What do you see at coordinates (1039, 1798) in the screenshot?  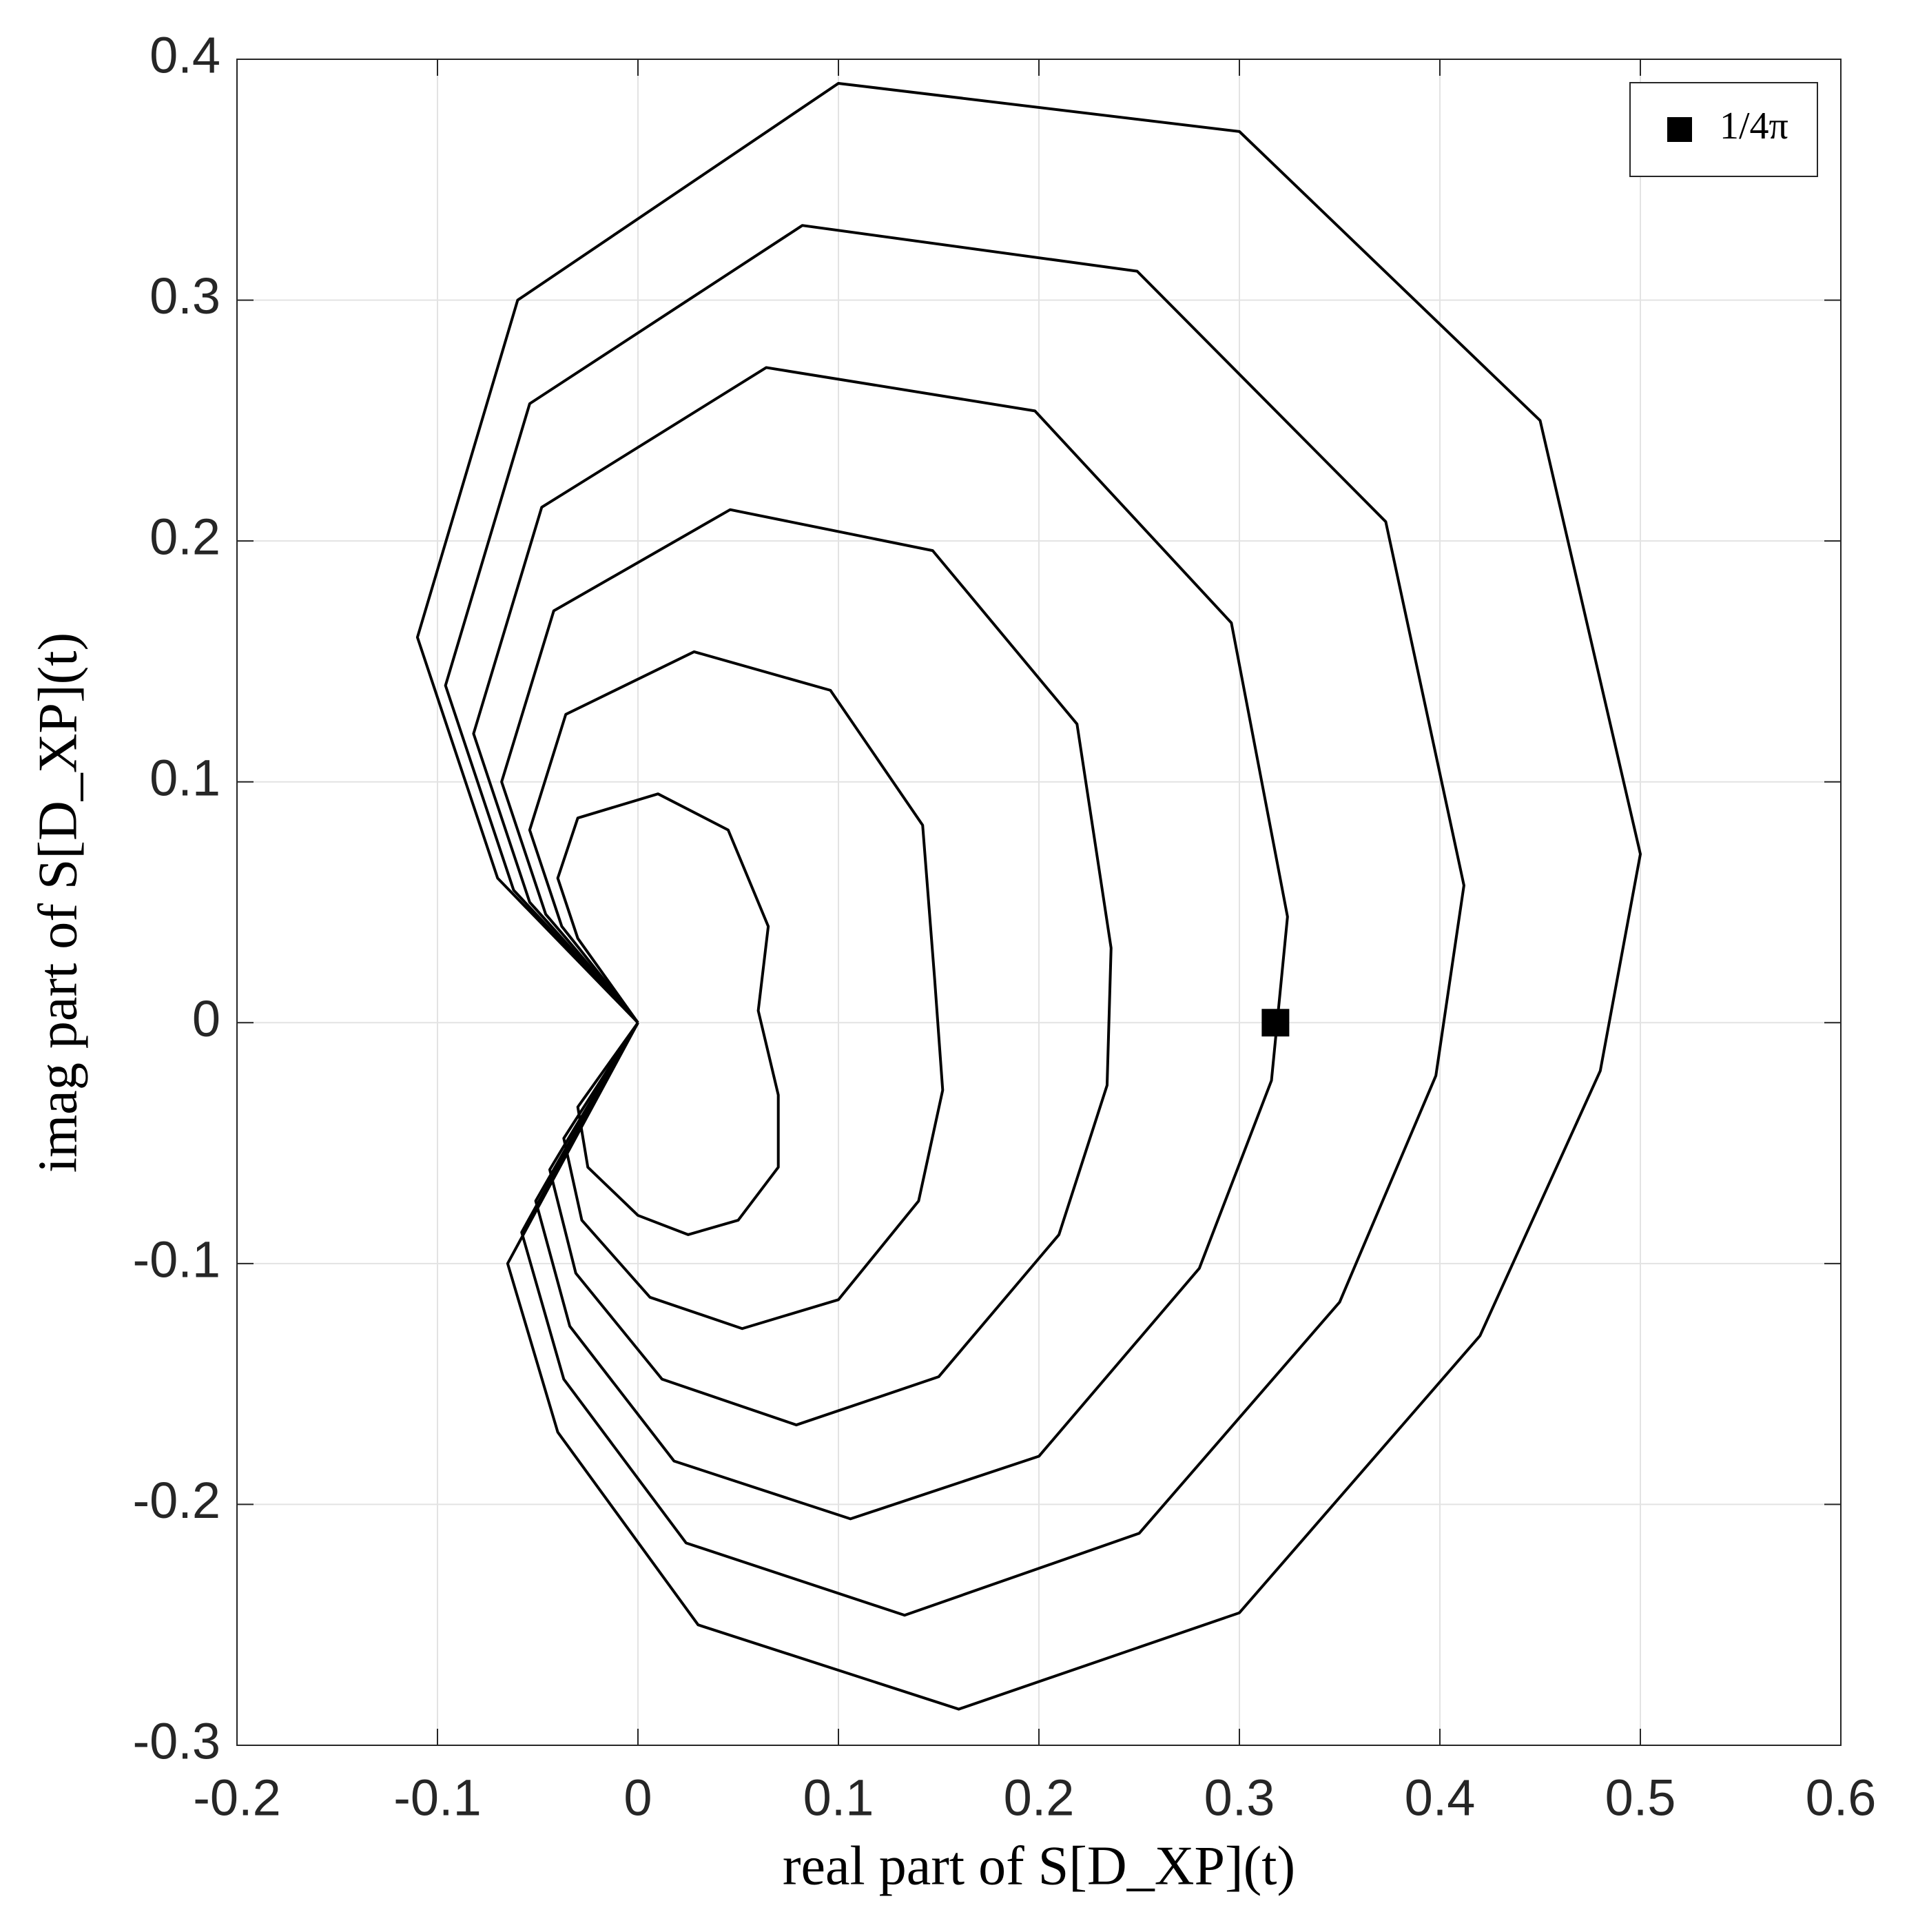 I see `x-tick-label: 0.2` at bounding box center [1039, 1798].